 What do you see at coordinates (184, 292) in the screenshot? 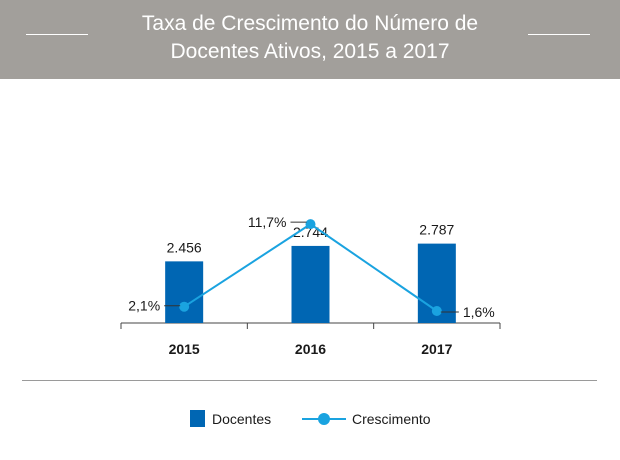
I see `bar-2015` at bounding box center [184, 292].